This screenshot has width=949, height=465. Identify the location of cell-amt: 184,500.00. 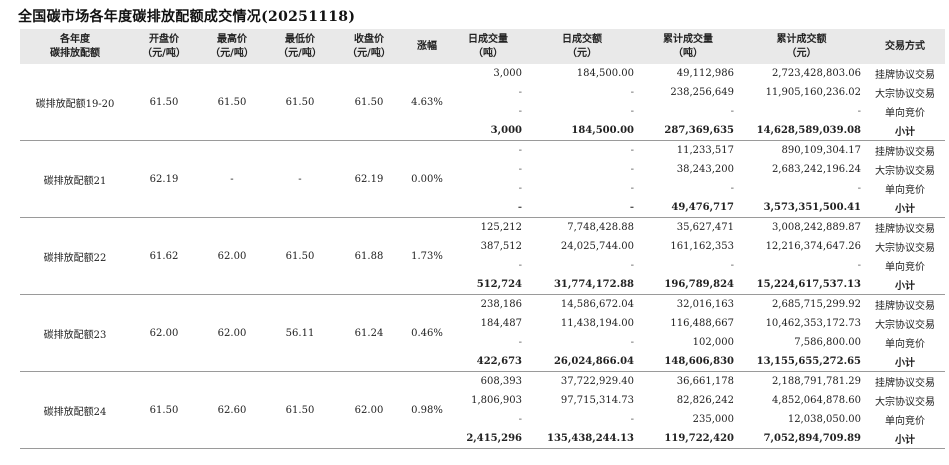
(605, 73).